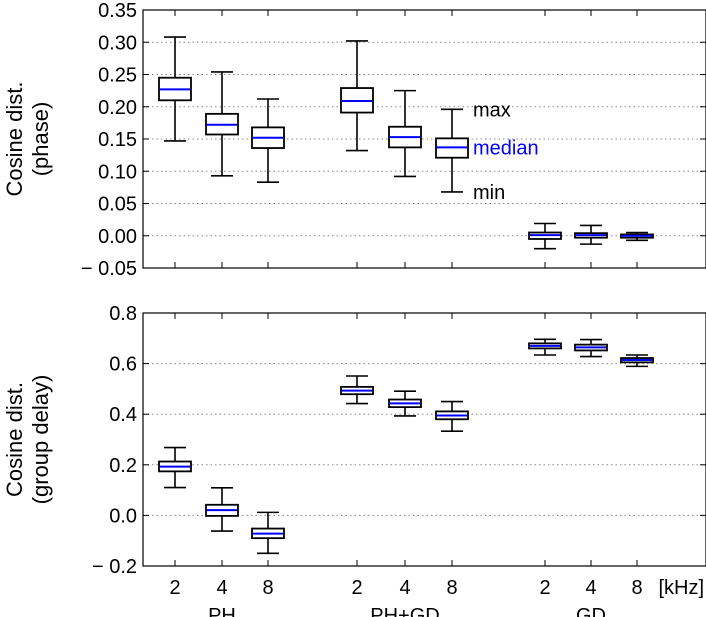 This screenshot has width=706, height=617. What do you see at coordinates (117, 76) in the screenshot?
I see `y-tick-label: 0.25` at bounding box center [117, 76].